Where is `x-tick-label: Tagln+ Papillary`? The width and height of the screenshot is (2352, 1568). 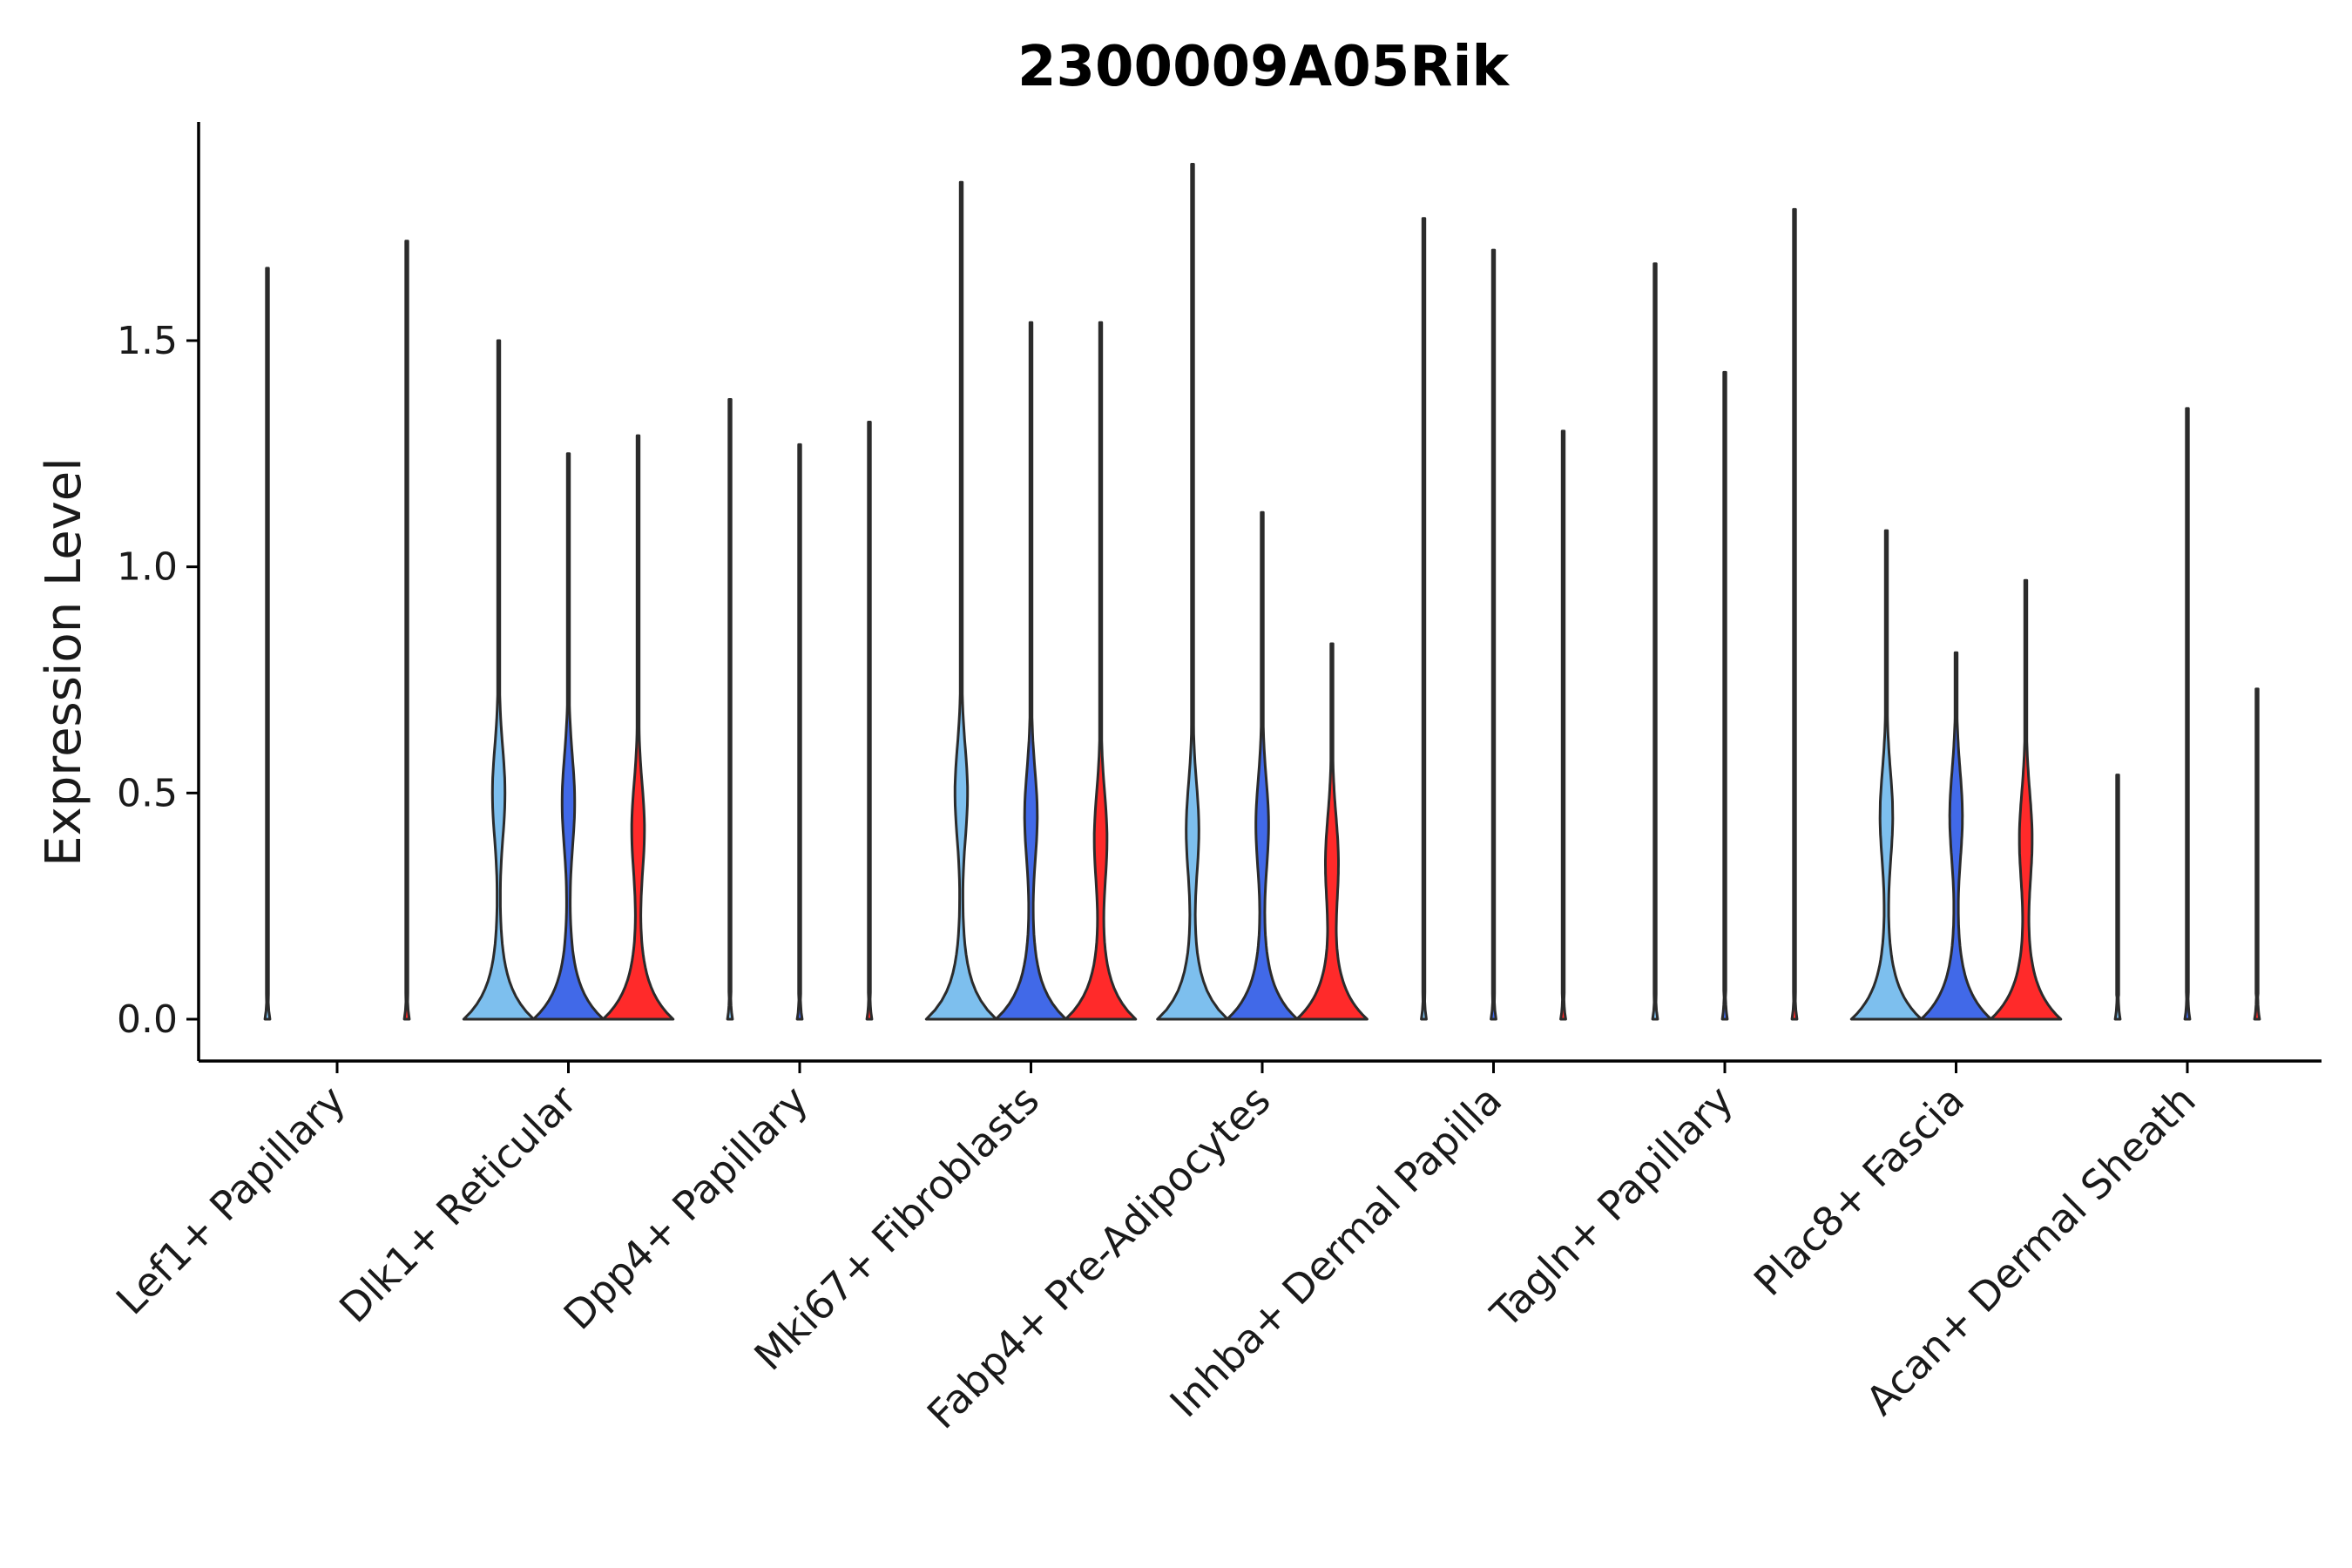
x-tick-label: Tagln+ Papillary is located at coordinates (1611, 1207).